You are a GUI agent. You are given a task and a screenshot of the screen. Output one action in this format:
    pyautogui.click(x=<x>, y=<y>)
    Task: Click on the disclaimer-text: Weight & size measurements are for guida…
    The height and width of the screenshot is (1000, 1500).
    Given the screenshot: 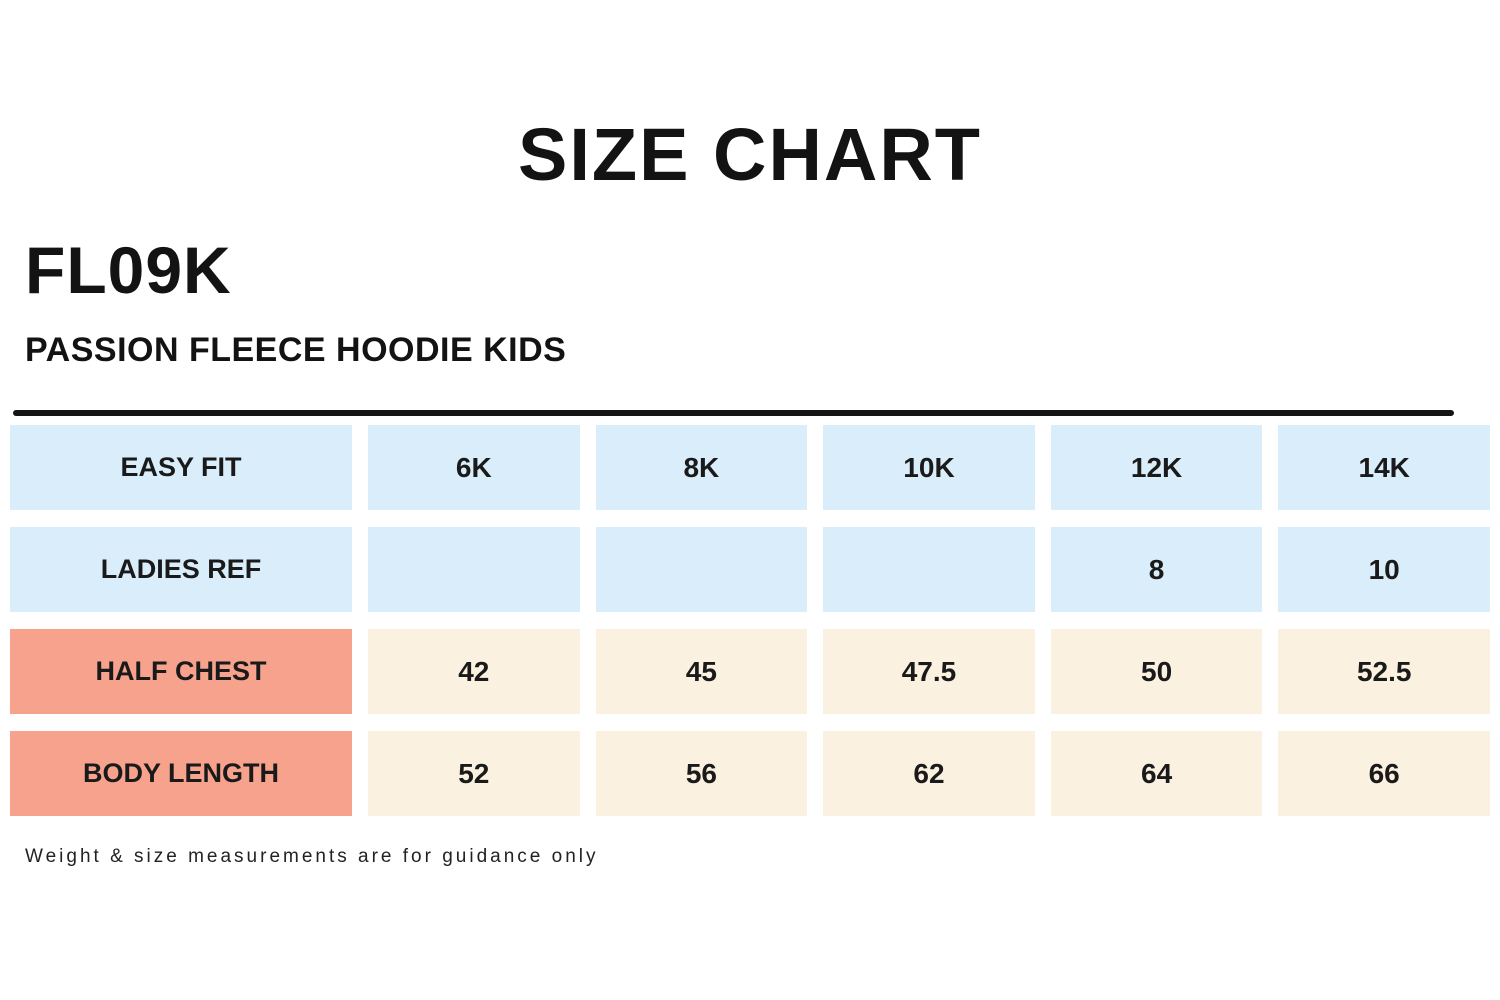 What is the action you would take?
    pyautogui.click(x=312, y=856)
    